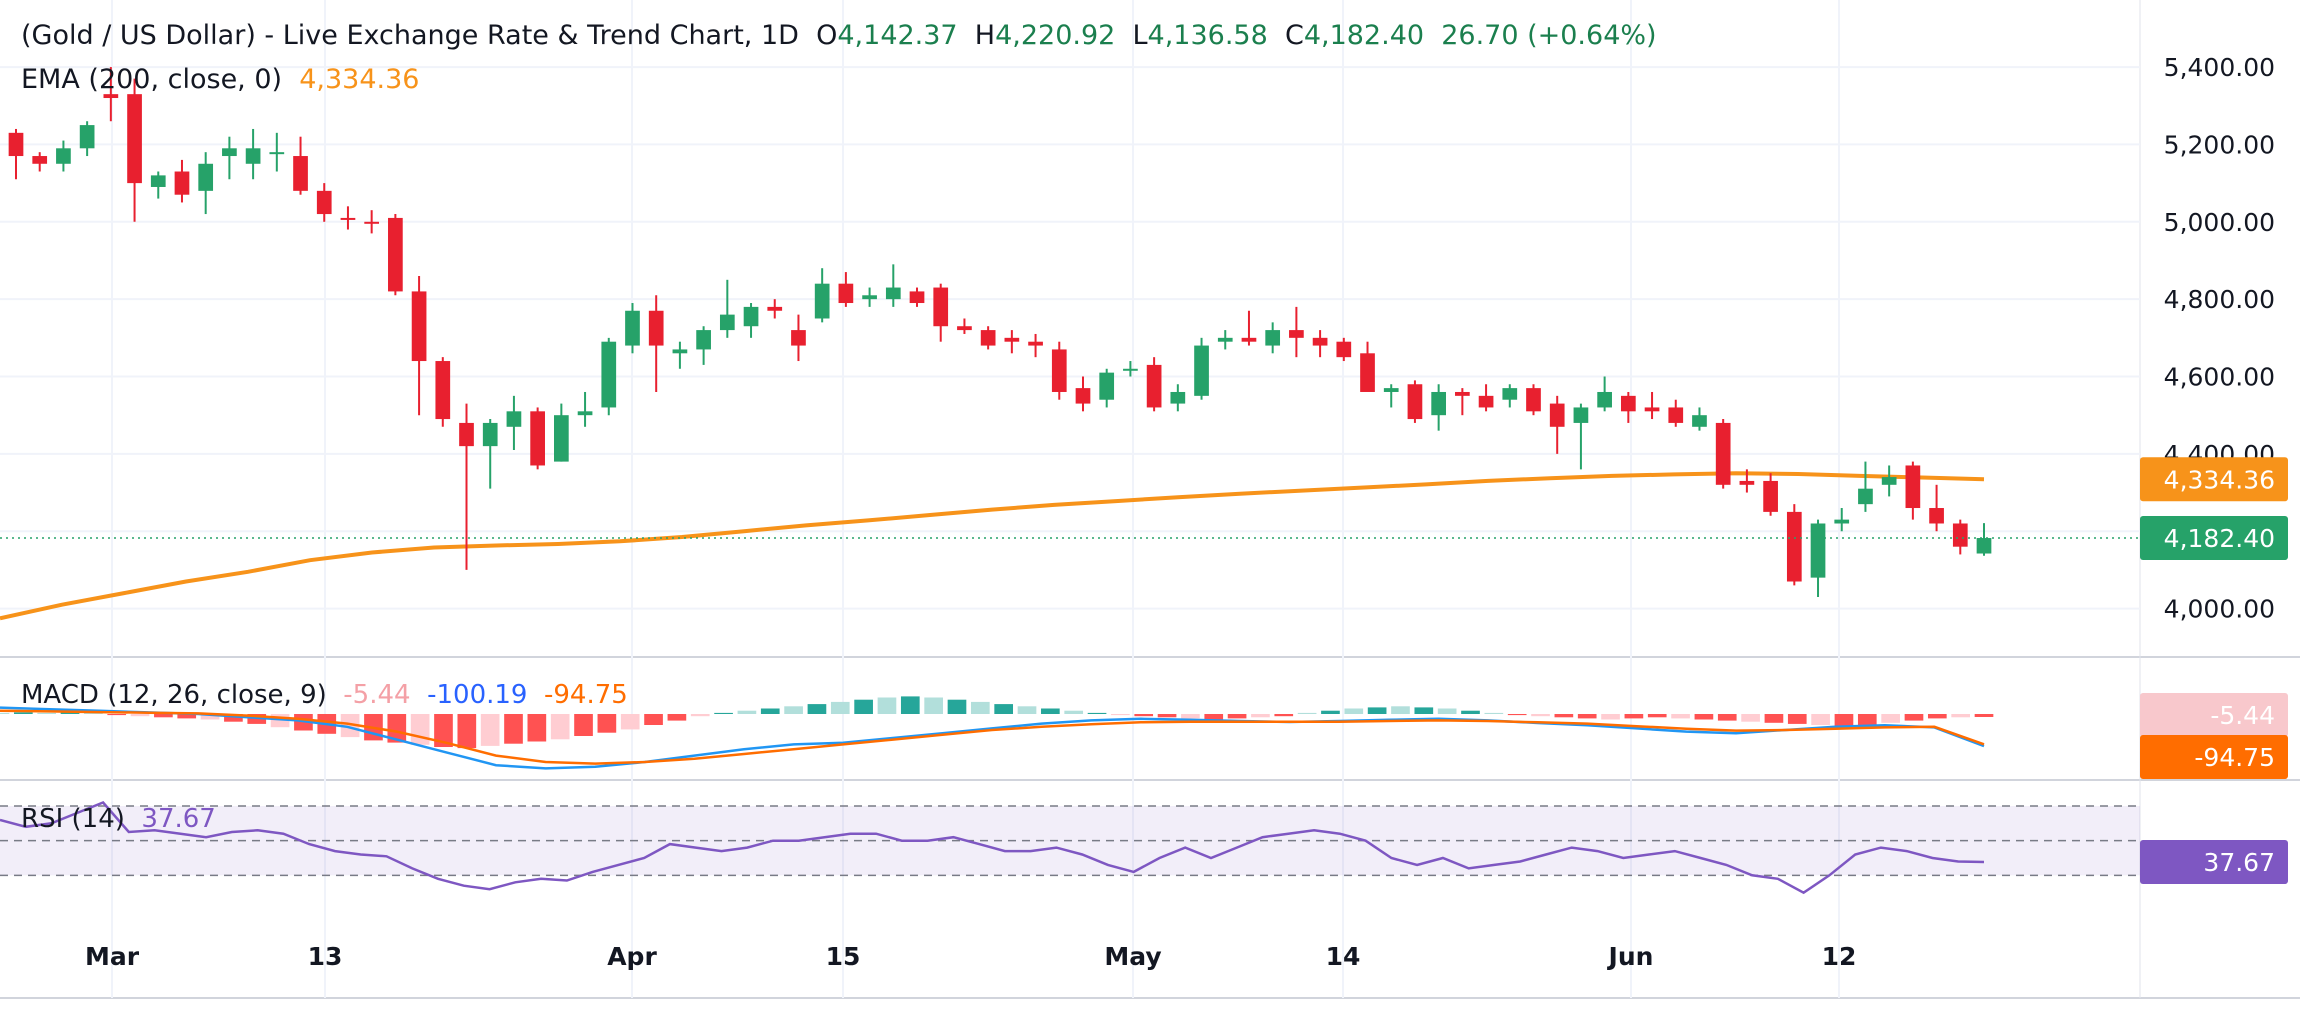 The width and height of the screenshot is (2300, 1030). What do you see at coordinates (2214, 715) in the screenshot?
I see `macd-hist-label-bg` at bounding box center [2214, 715].